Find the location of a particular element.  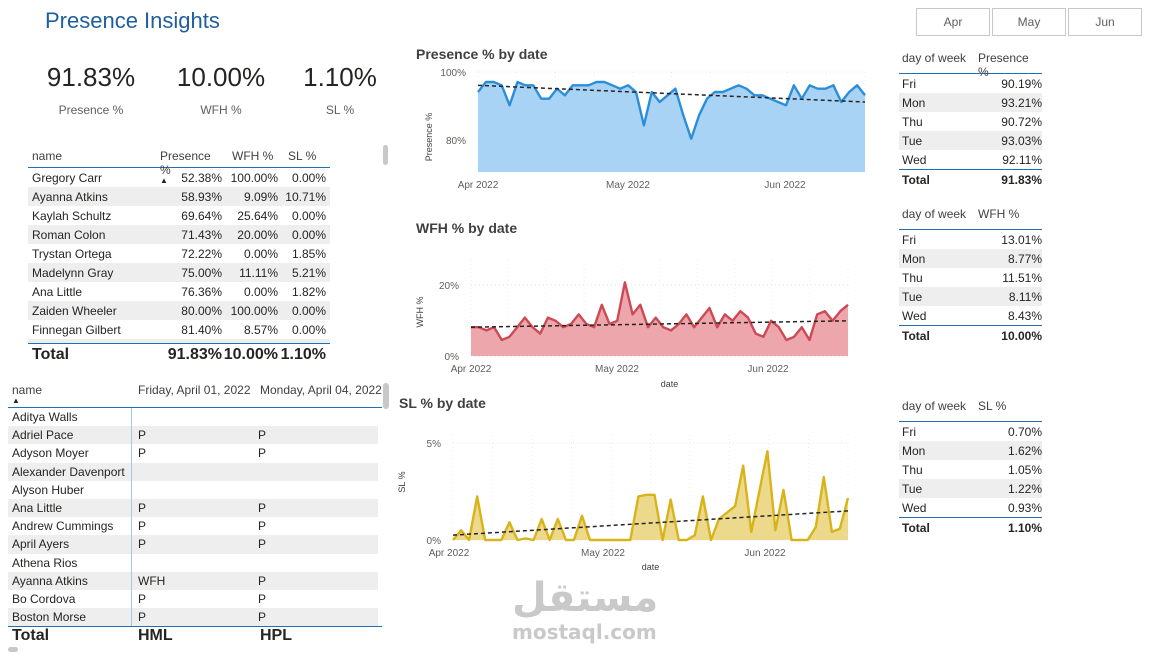

dow-row: Thu 11.51% is located at coordinates (970, 277).